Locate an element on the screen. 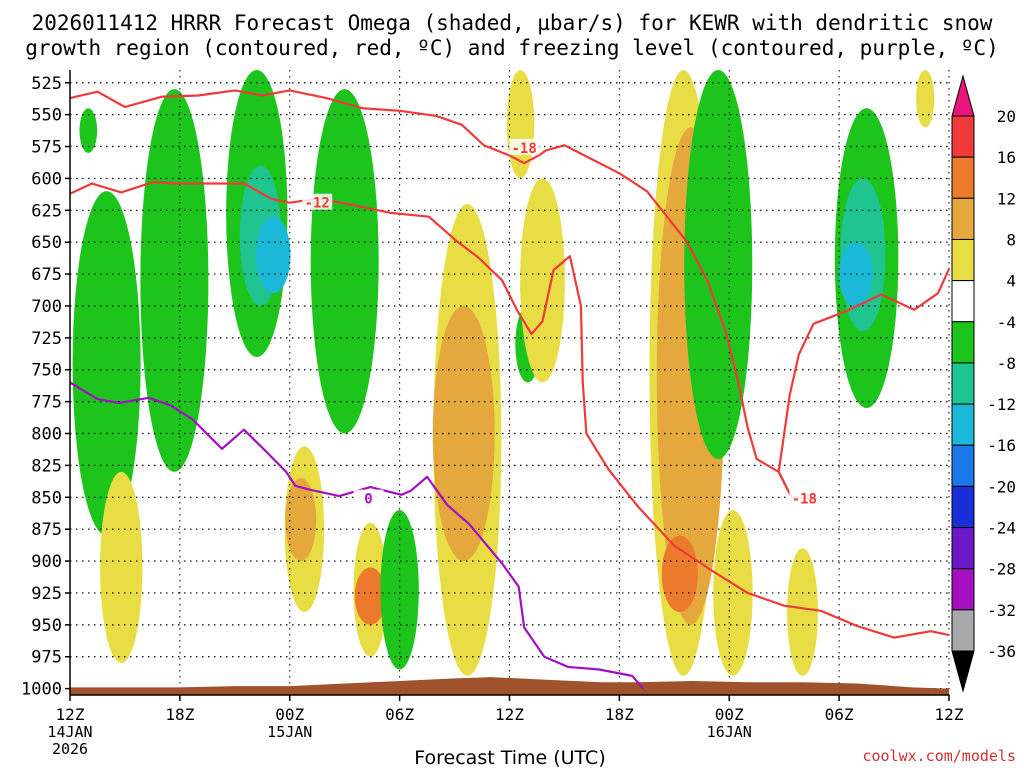 Image resolution: width=1024 pixels, height=768 pixels. omega-region-descent-top-right is located at coordinates (925, 99).